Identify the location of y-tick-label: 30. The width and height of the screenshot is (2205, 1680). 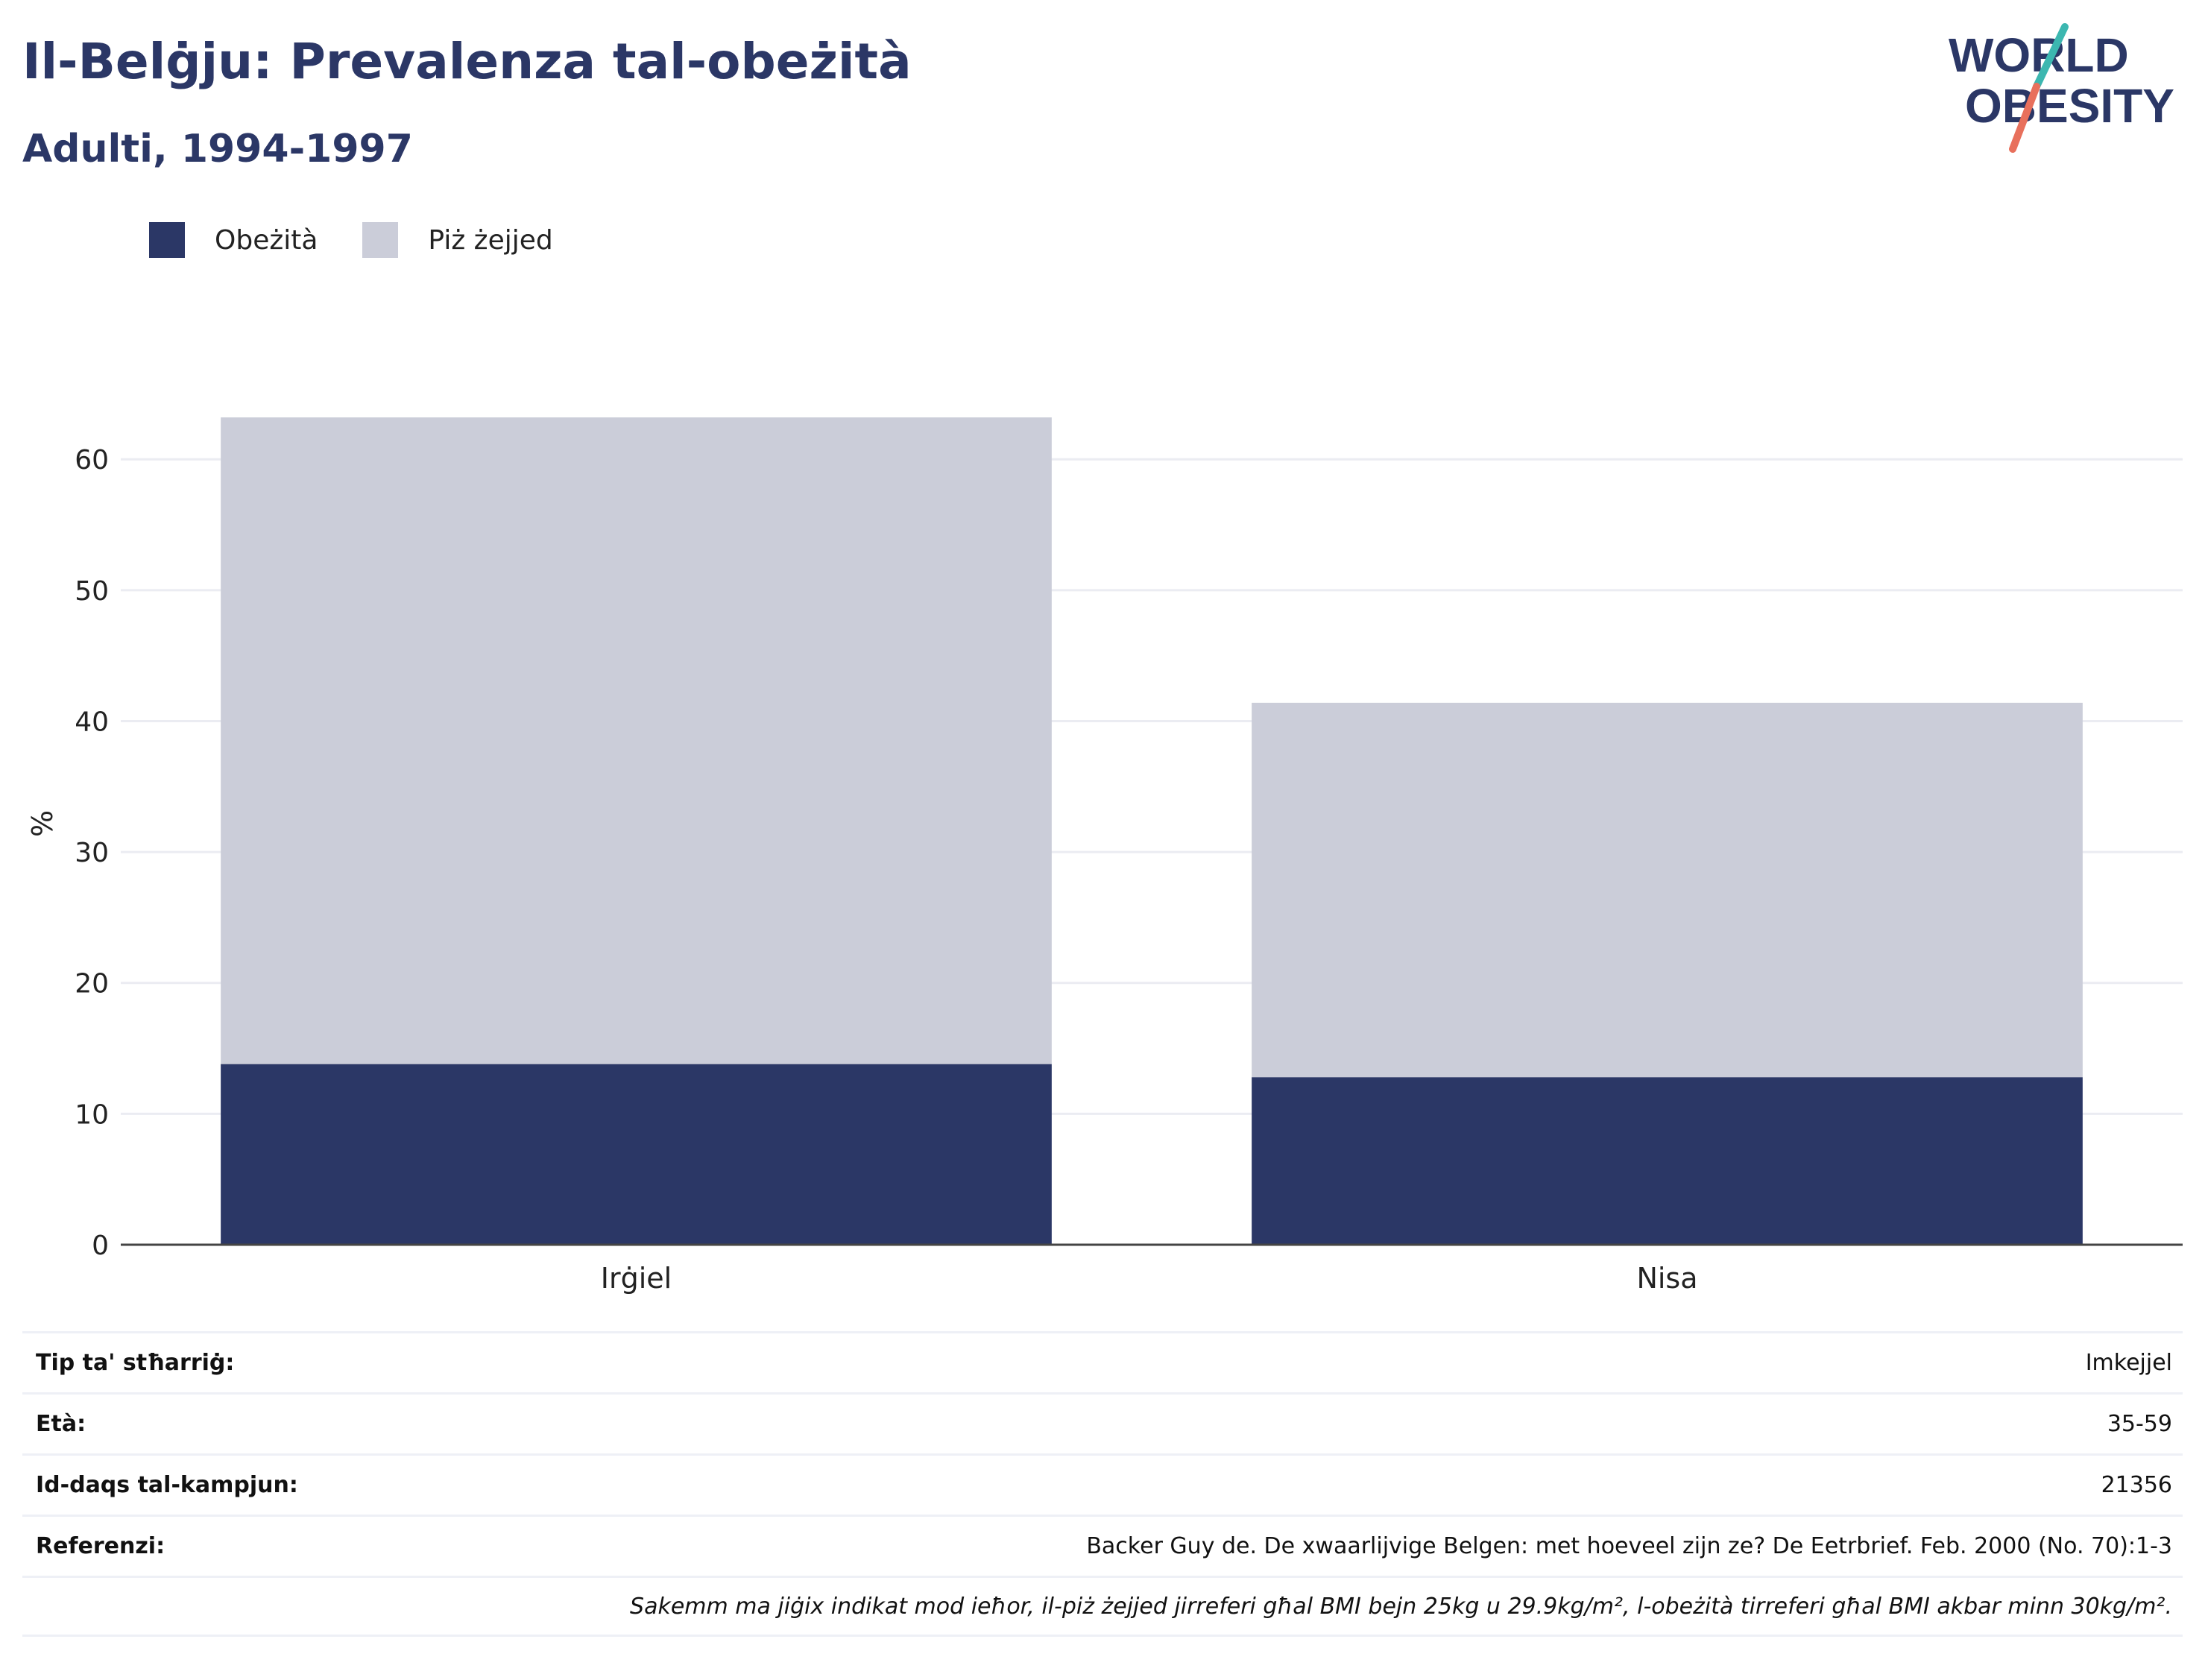
(92, 853).